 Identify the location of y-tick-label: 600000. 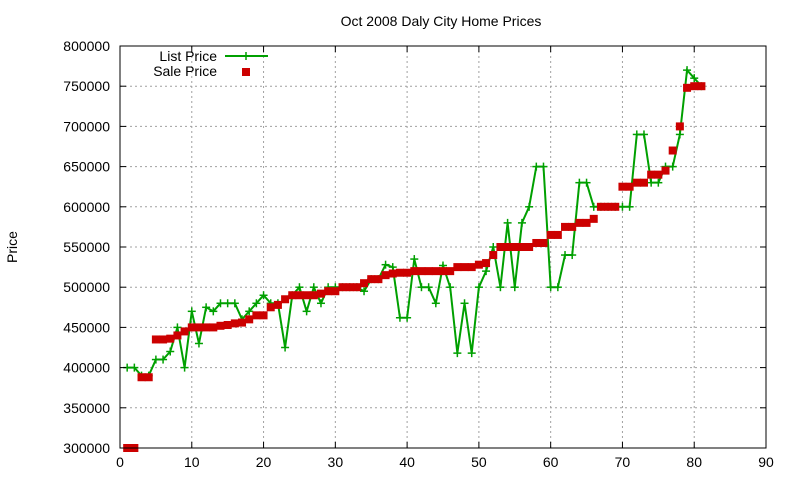
(86, 207).